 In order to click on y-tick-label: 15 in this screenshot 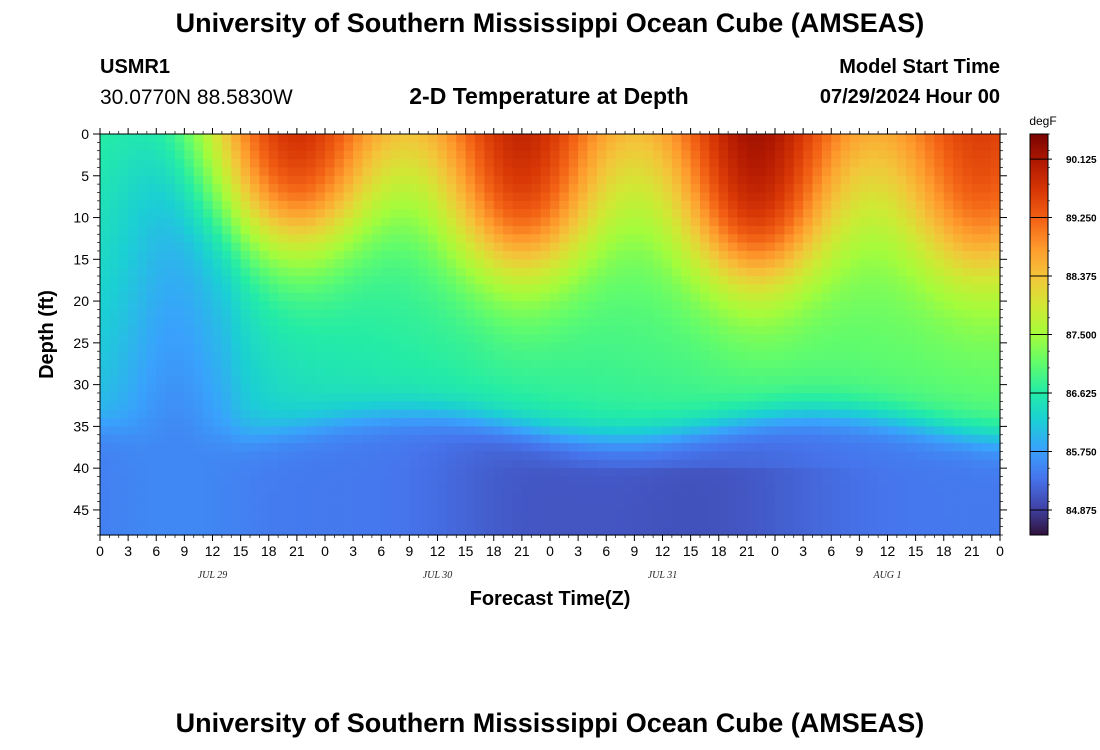, I will do `click(81, 259)`.